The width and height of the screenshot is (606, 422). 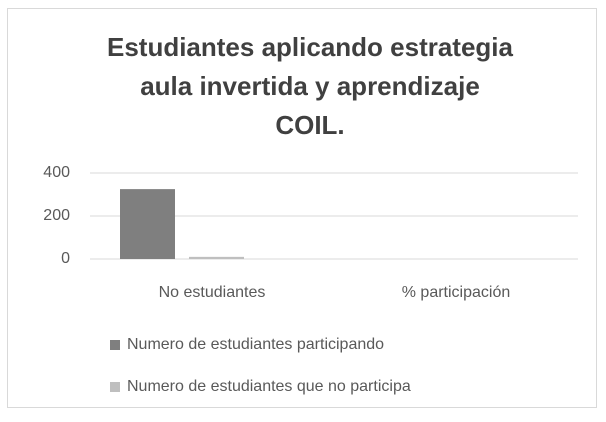 I want to click on x-tick-label: No estudiantes, so click(x=212, y=292).